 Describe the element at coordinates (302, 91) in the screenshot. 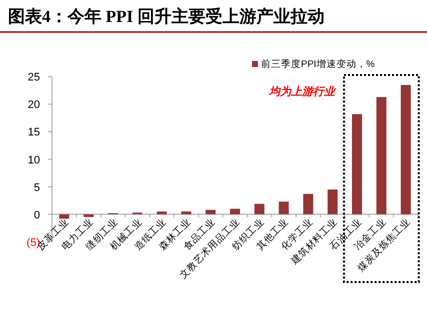

I see `annotation: 均为上游行业` at that location.